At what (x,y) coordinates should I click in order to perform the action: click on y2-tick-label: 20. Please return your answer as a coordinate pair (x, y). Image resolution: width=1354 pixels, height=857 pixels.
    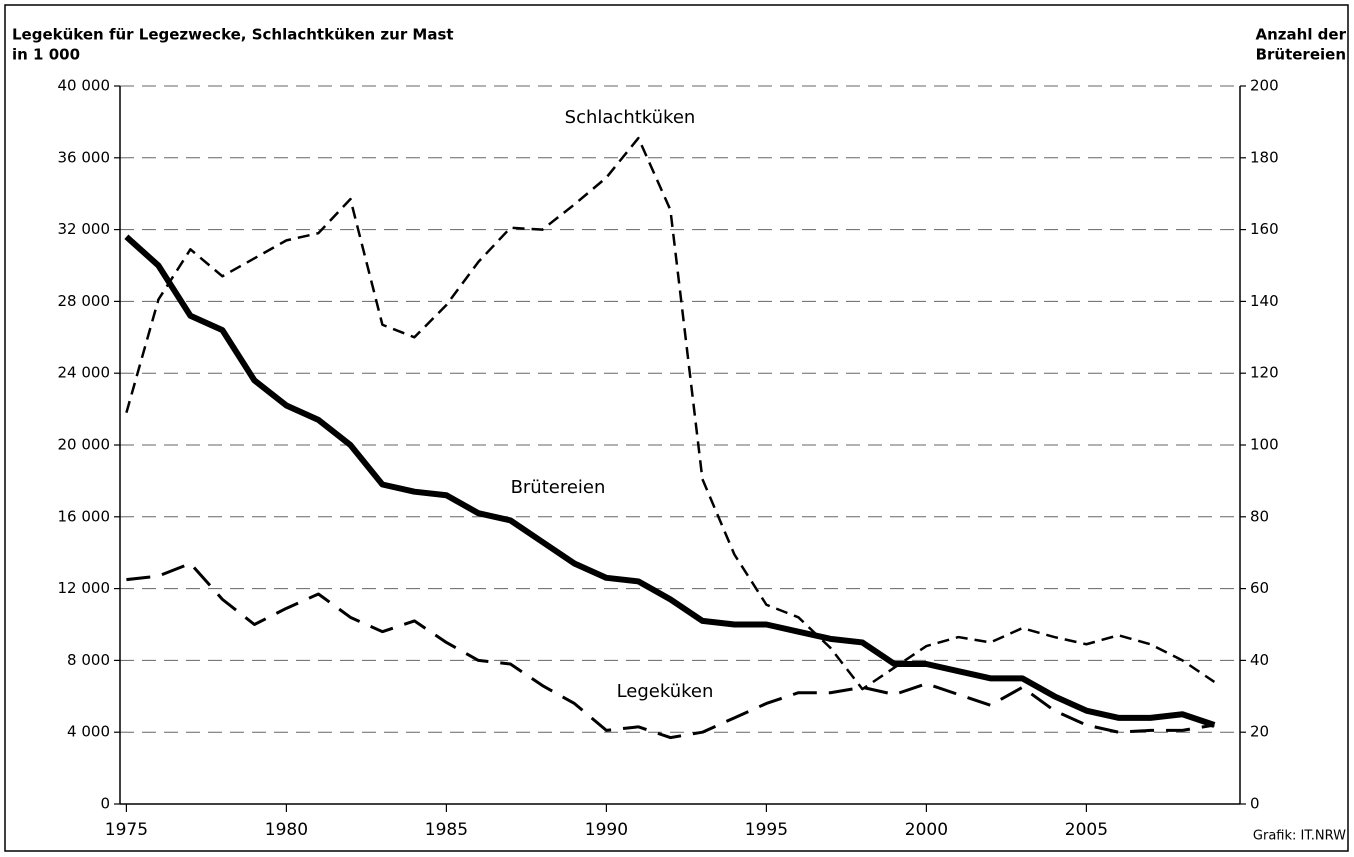
    Looking at the image, I should click on (1259, 732).